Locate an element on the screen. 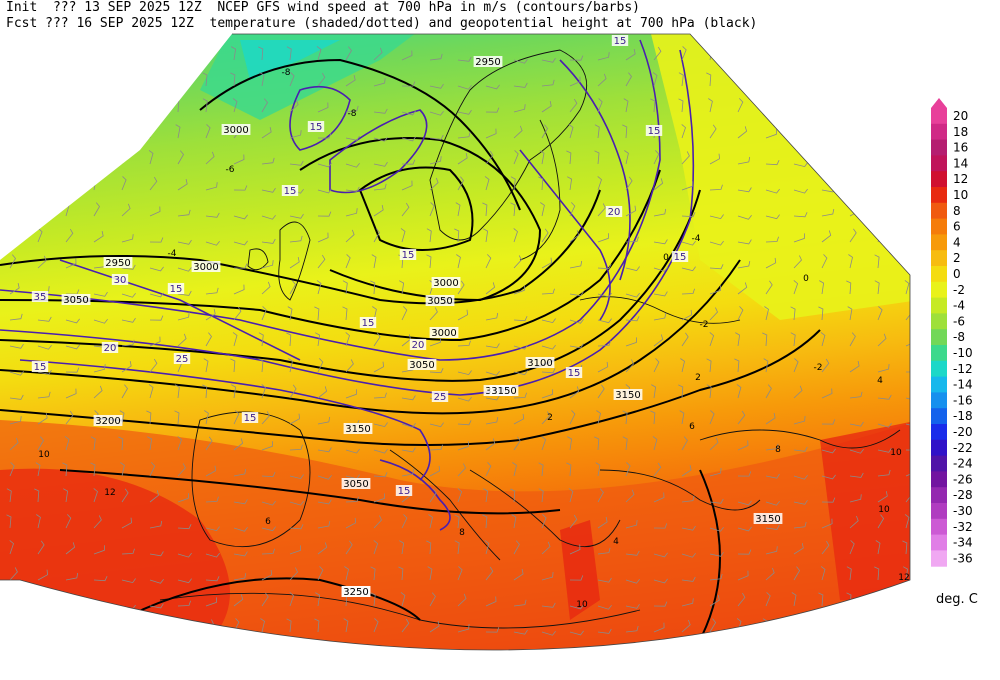 The image size is (1000, 680). wind-speed-label: 15 is located at coordinates (290, 191).